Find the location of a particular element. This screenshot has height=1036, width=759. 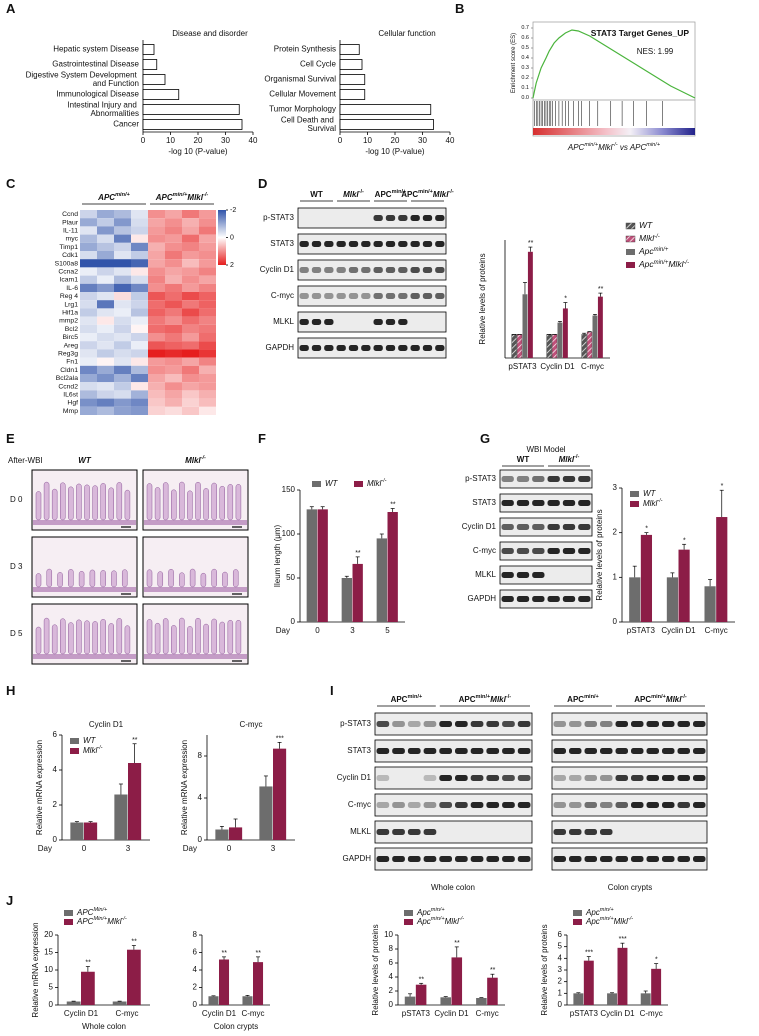

histology-column: Mlkl-/- is located at coordinates (195, 460).